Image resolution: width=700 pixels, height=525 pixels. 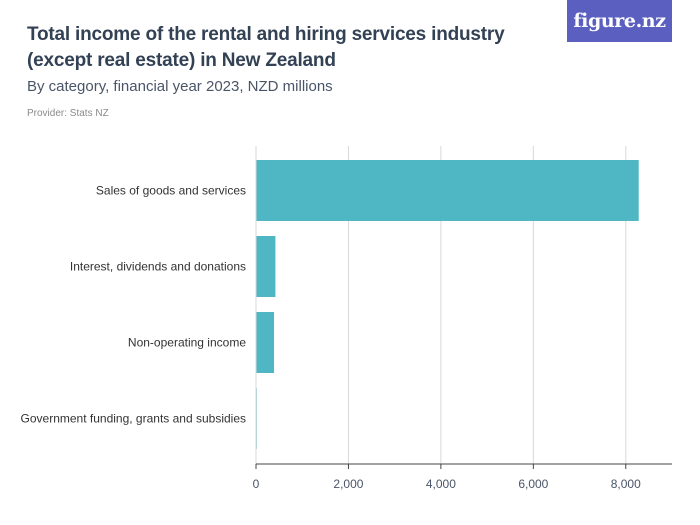 I want to click on x-tick-label: 6,000, so click(x=533, y=484).